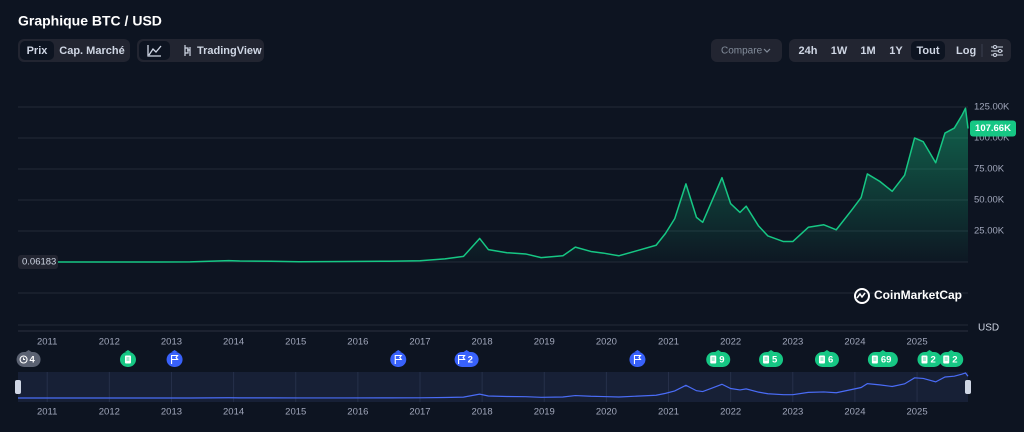 Image resolution: width=1024 pixels, height=432 pixels. What do you see at coordinates (989, 231) in the screenshot?
I see `y-tick-label: 25.00K` at bounding box center [989, 231].